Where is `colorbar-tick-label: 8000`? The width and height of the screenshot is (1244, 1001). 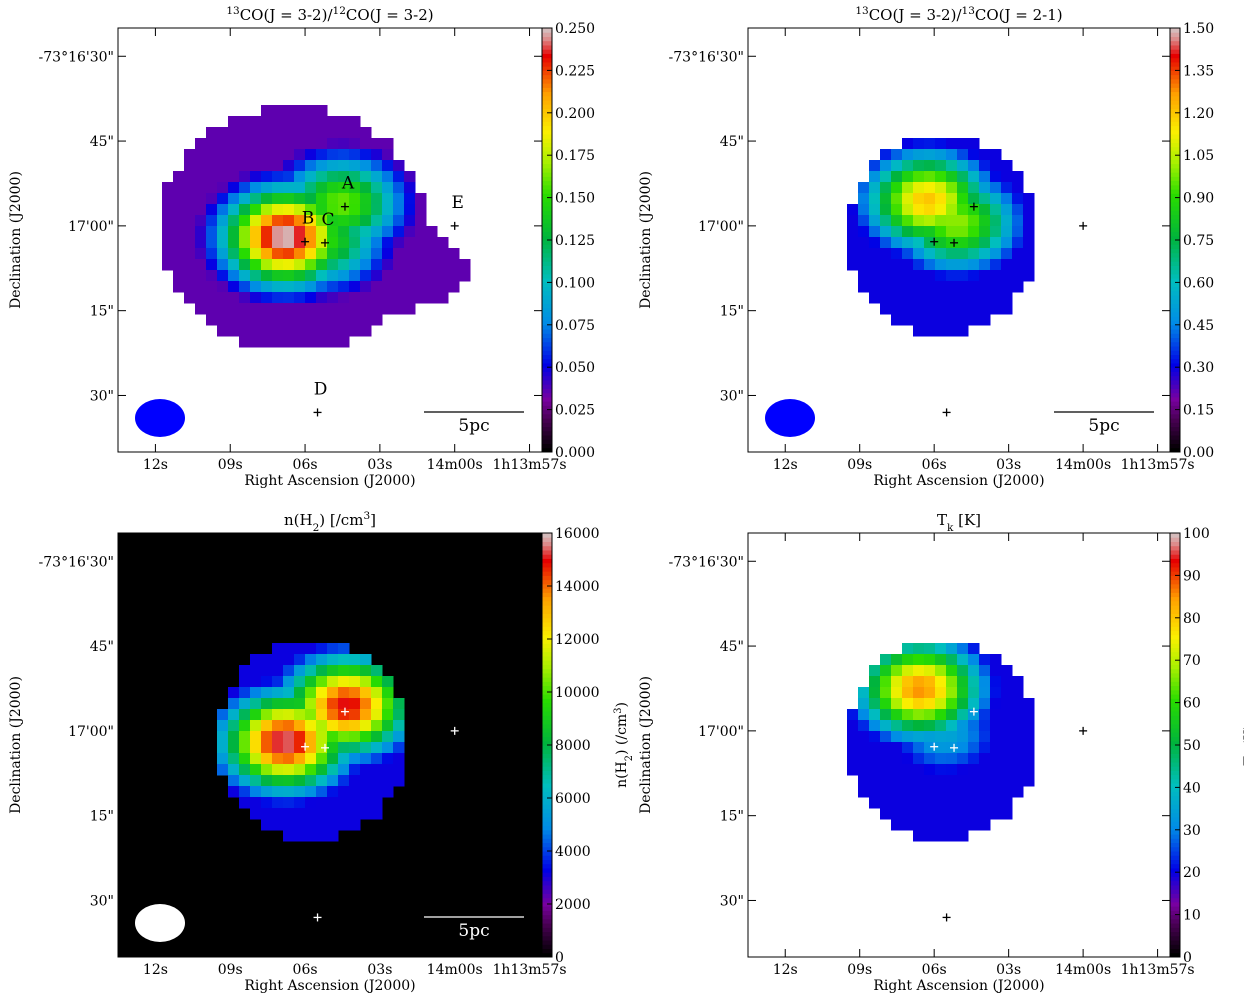
colorbar-tick-label: 8000 is located at coordinates (573, 746).